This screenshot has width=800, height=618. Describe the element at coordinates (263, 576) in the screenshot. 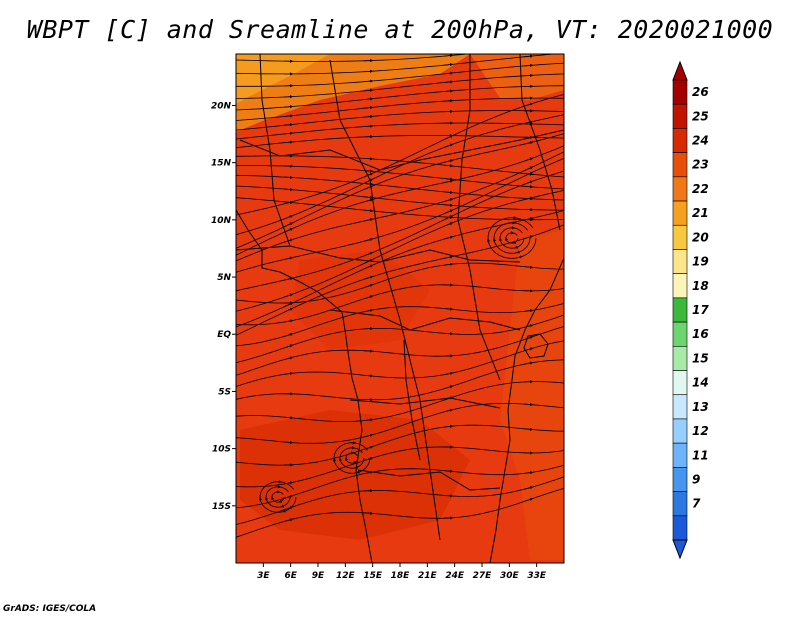

I see `x-tick-label: 3E` at that location.